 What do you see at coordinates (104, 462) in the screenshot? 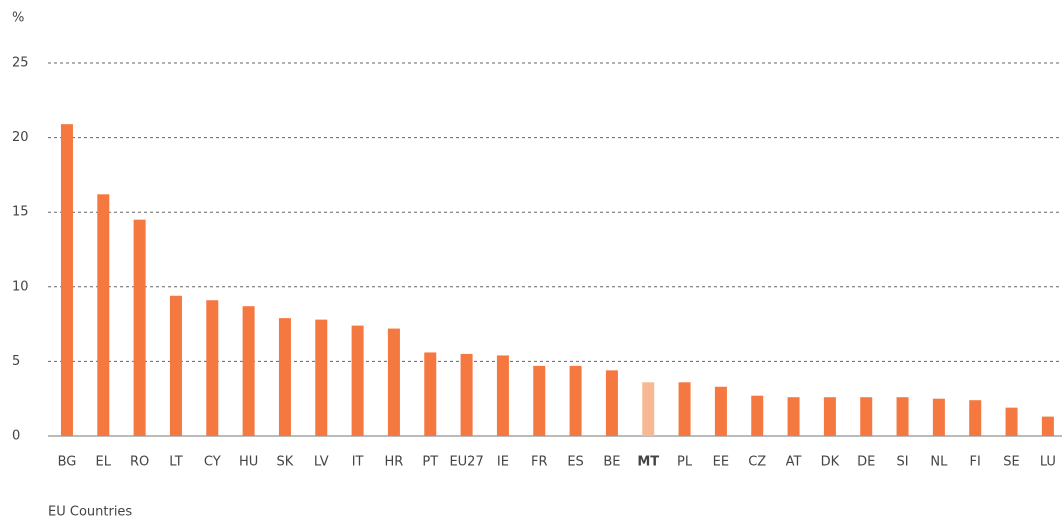
I see `x-tick-label: EL` at bounding box center [104, 462].